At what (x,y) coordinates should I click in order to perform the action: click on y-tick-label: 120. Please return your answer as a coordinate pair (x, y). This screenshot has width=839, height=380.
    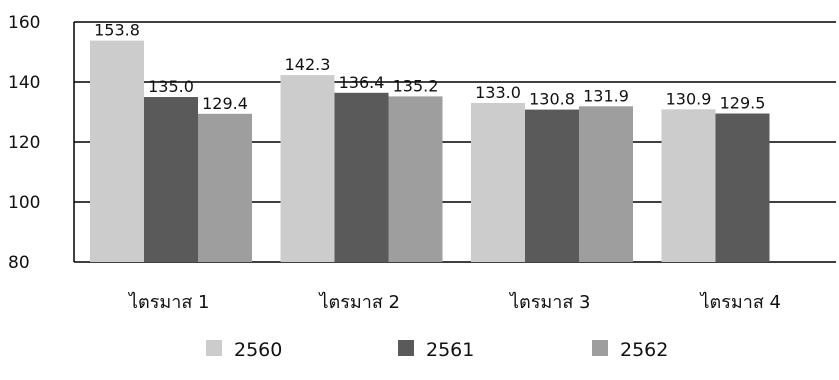
    Looking at the image, I should click on (24, 143).